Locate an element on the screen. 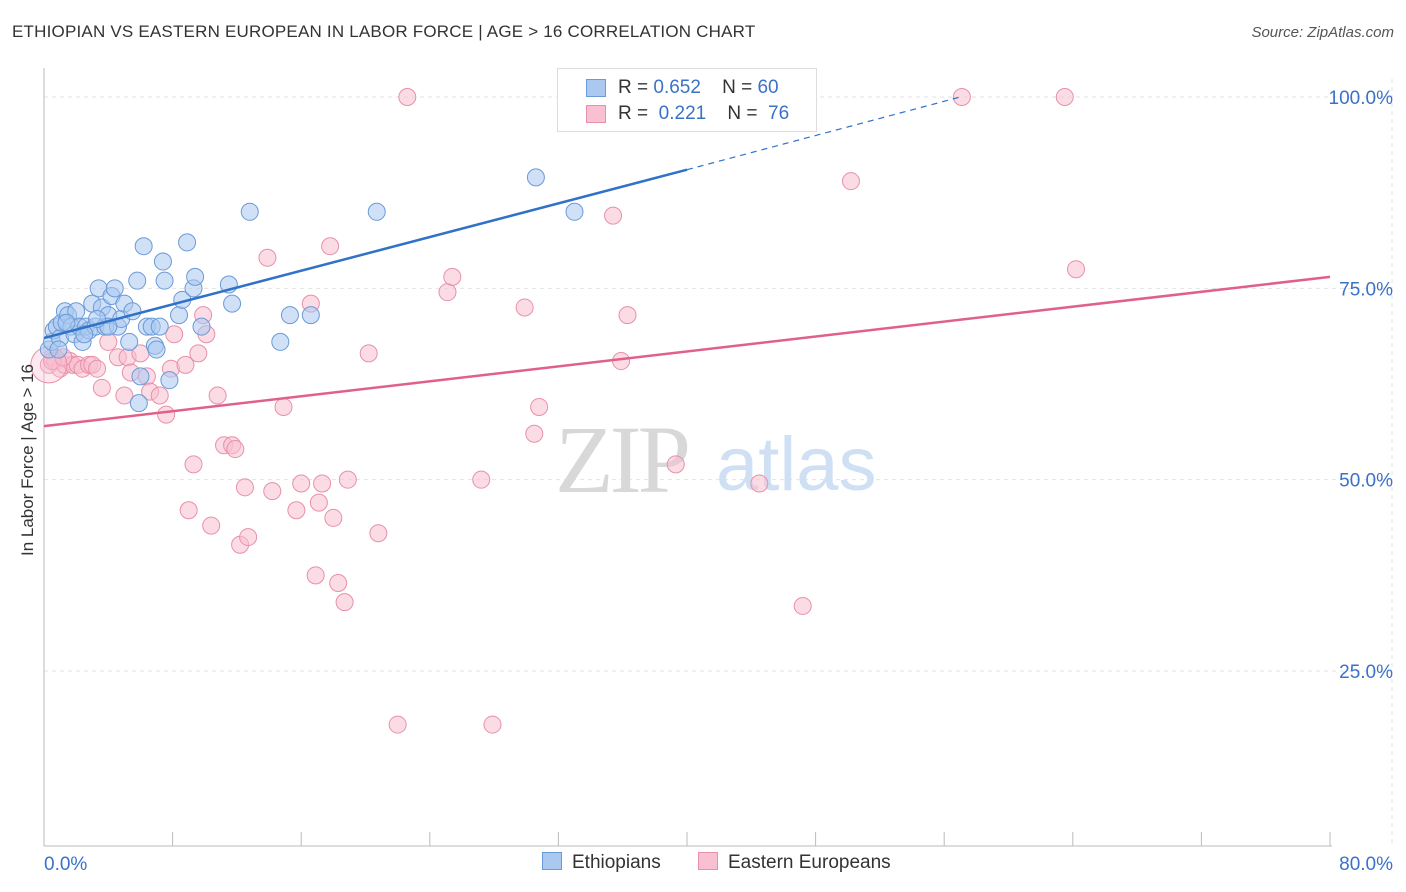 The image size is (1406, 892). watermark: ZIP atlas is located at coordinates (716, 459).